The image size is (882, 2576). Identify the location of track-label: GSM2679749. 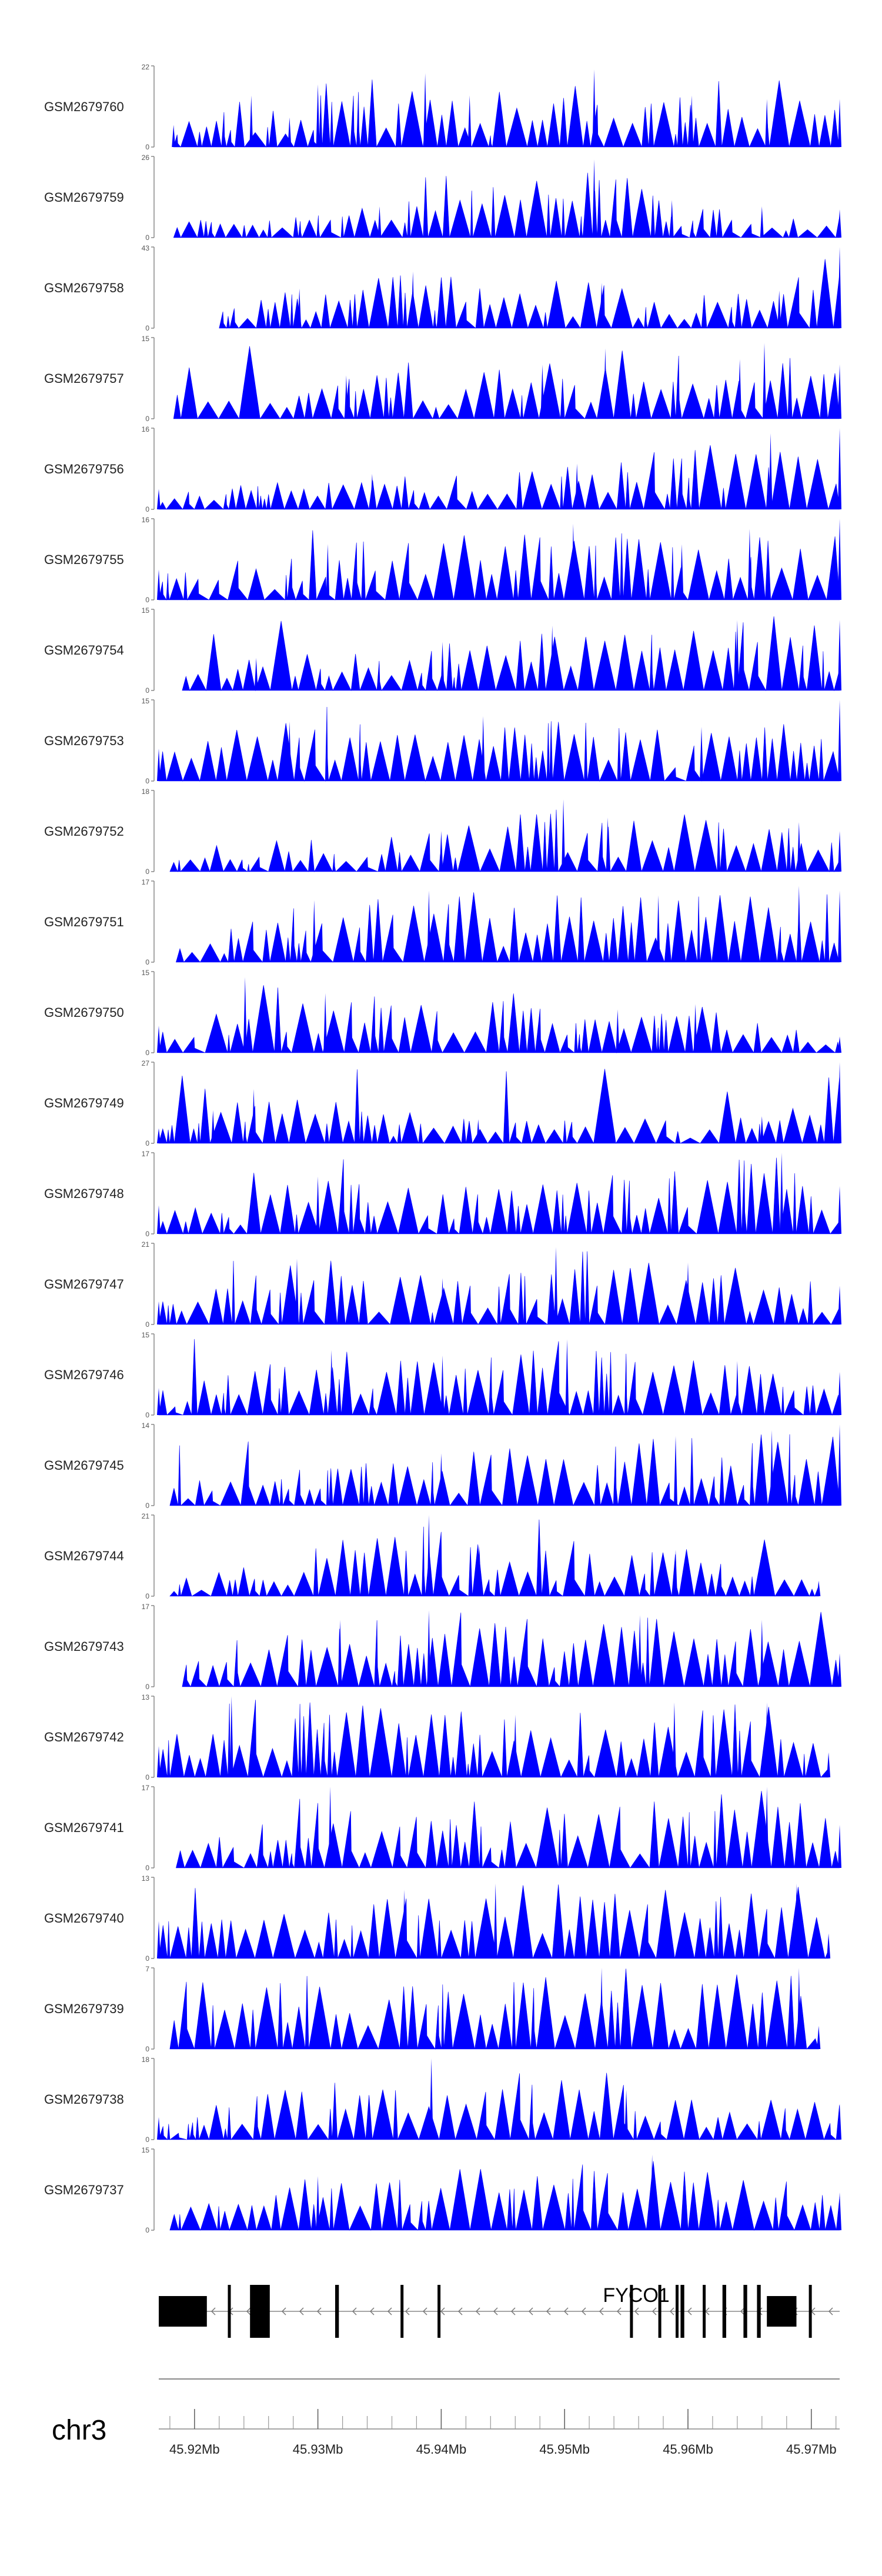
(84, 1103).